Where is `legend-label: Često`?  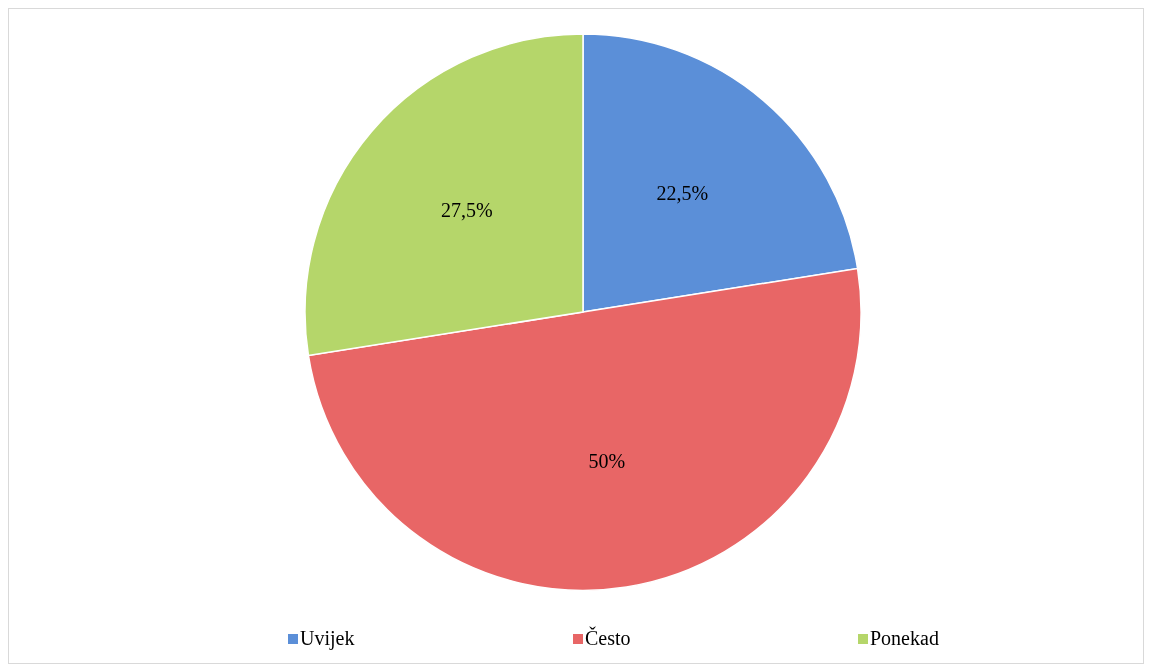 legend-label: Često is located at coordinates (608, 637).